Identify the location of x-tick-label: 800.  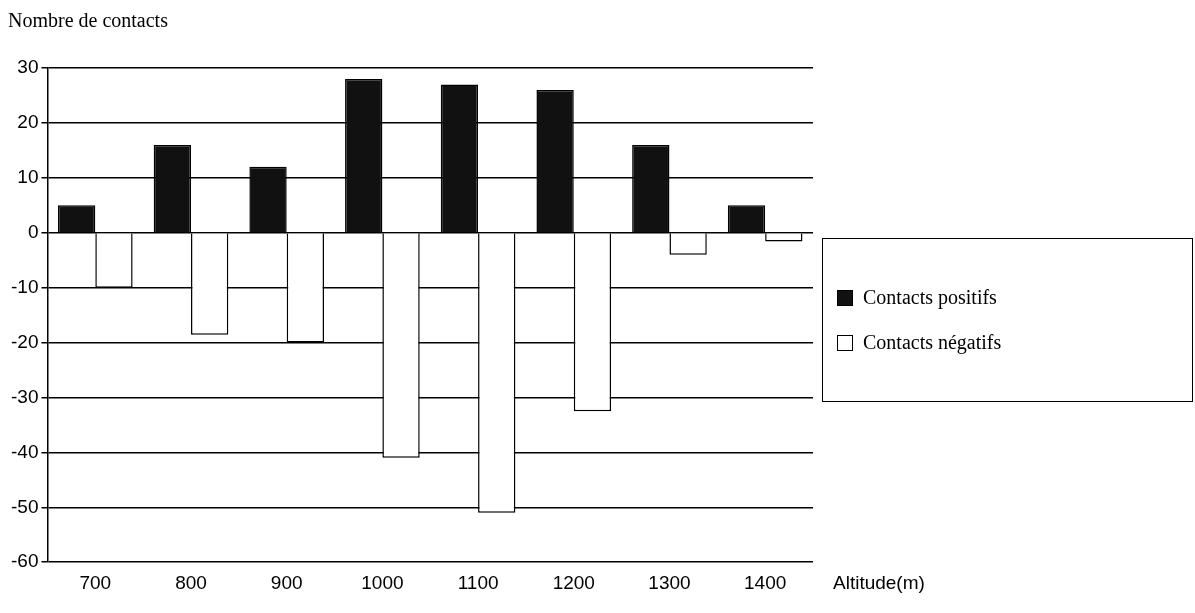
(191, 582).